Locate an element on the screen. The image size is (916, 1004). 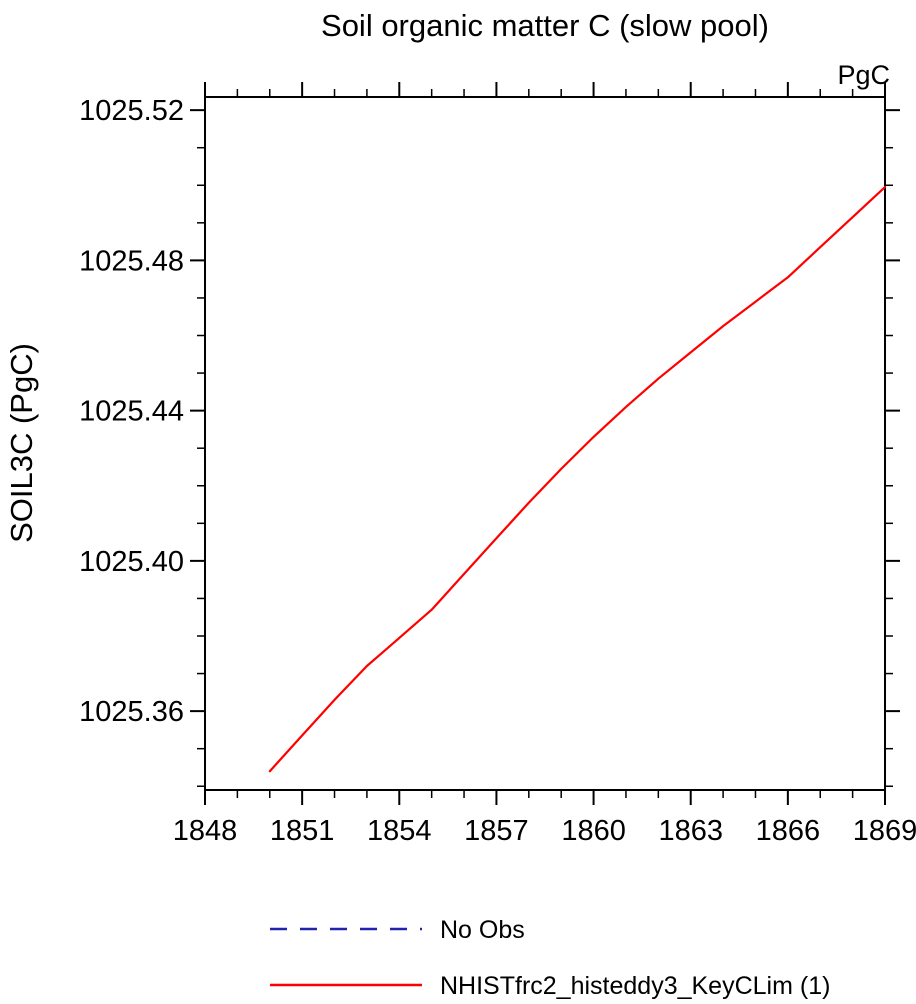
y-tick-label: 1025.40 is located at coordinates (131, 562).